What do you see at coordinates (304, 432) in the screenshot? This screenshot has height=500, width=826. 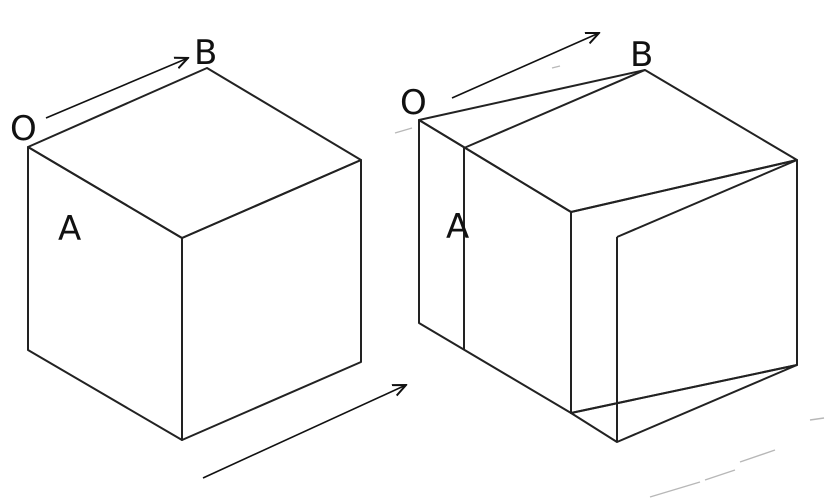 I see `bottom-shear-arrow` at bounding box center [304, 432].